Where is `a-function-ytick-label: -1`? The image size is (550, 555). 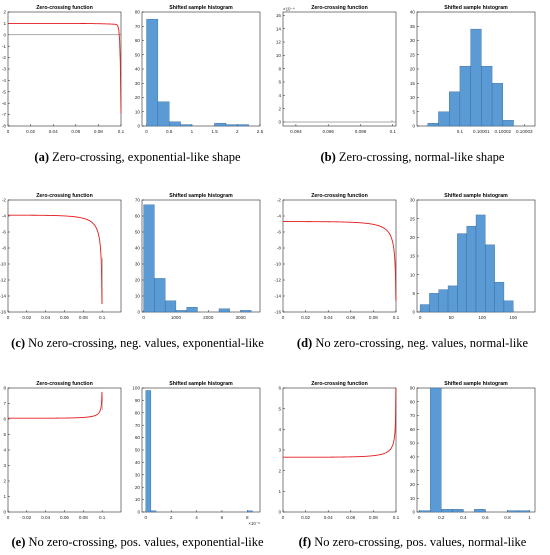 a-function-ytick-label: -1 is located at coordinates (4, 46).